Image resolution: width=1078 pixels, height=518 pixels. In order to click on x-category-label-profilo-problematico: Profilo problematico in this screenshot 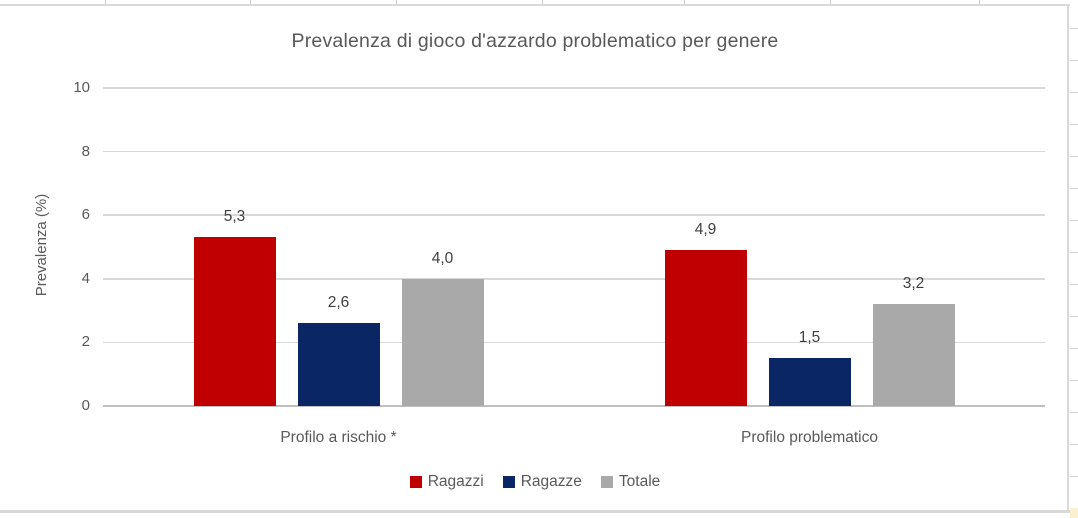, I will do `click(809, 437)`.